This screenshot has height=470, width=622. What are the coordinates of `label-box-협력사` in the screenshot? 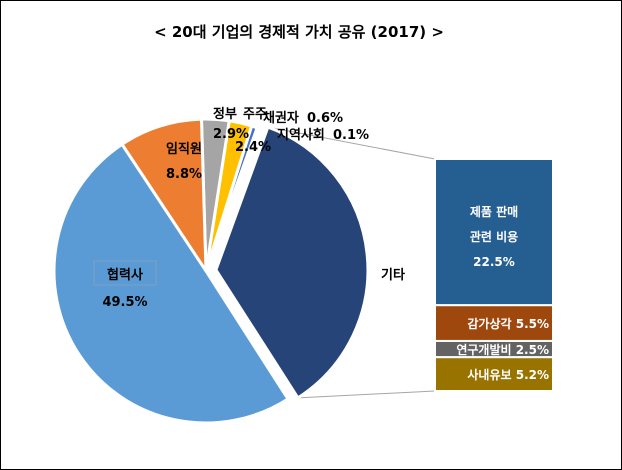 It's located at (125, 273).